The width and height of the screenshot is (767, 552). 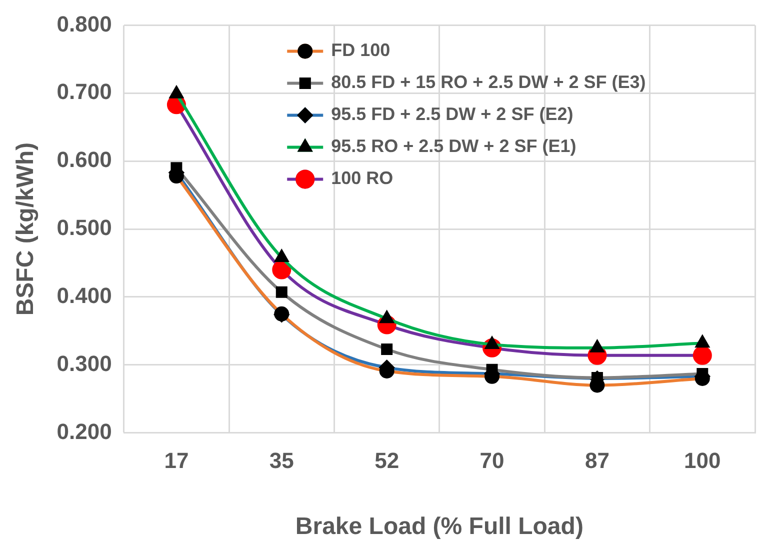 I want to click on legend-label: 80.5 FD + 15 RO + 2.5 DW + 2 SF (E3), so click(x=488, y=82).